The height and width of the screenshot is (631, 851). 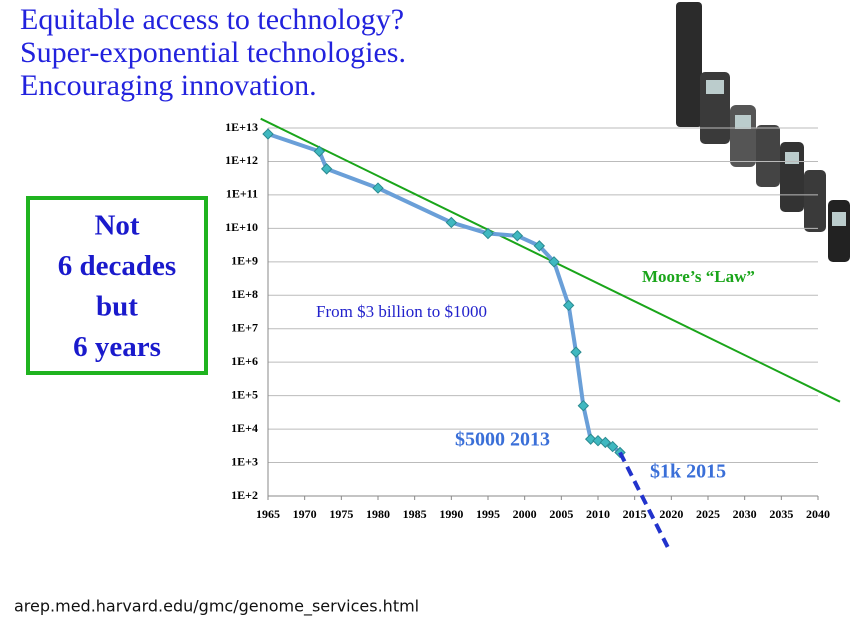 What do you see at coordinates (378, 514) in the screenshot?
I see `x-tick-label: 1980` at bounding box center [378, 514].